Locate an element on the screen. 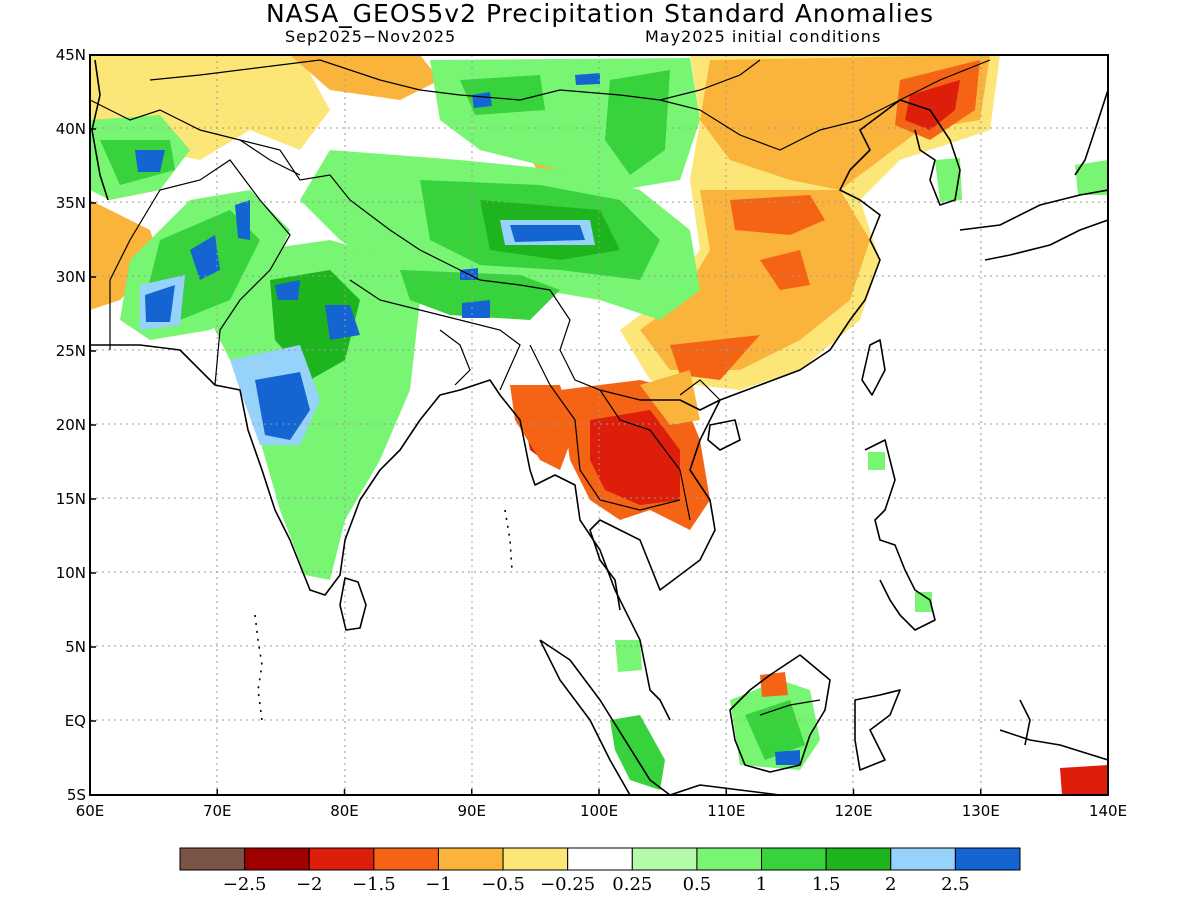 Image resolution: width=1200 pixels, height=900 pixels. anomaly-patch-dry-guangxi is located at coordinates (715, 357).